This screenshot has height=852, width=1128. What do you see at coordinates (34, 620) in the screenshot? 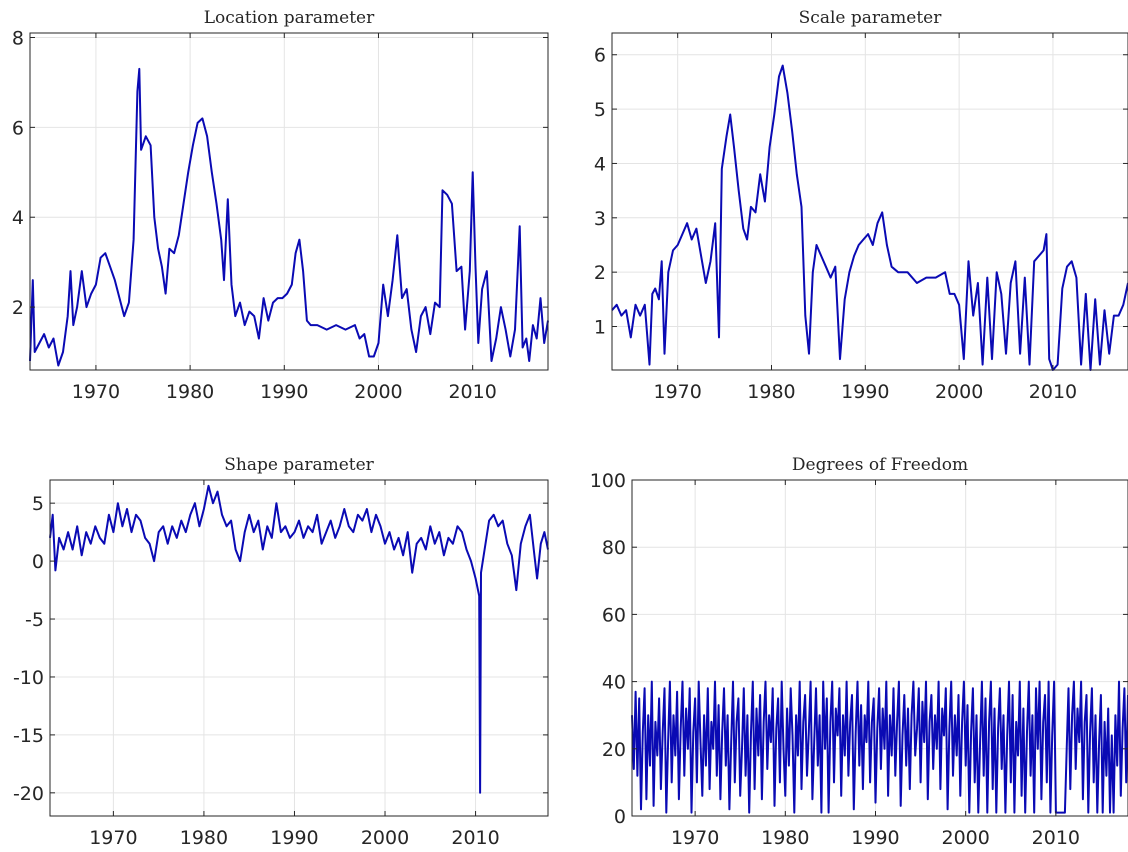
I see `y-tick-label: -5` at bounding box center [34, 620].